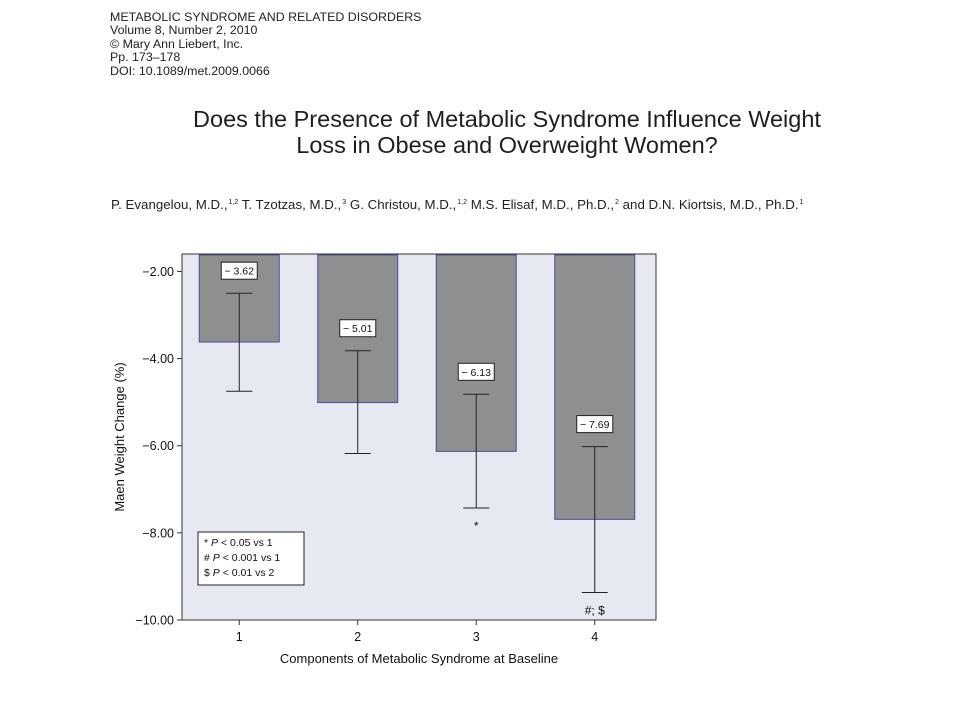 The width and height of the screenshot is (960, 720). Describe the element at coordinates (594, 637) in the screenshot. I see `x-tick-label: 4` at that location.